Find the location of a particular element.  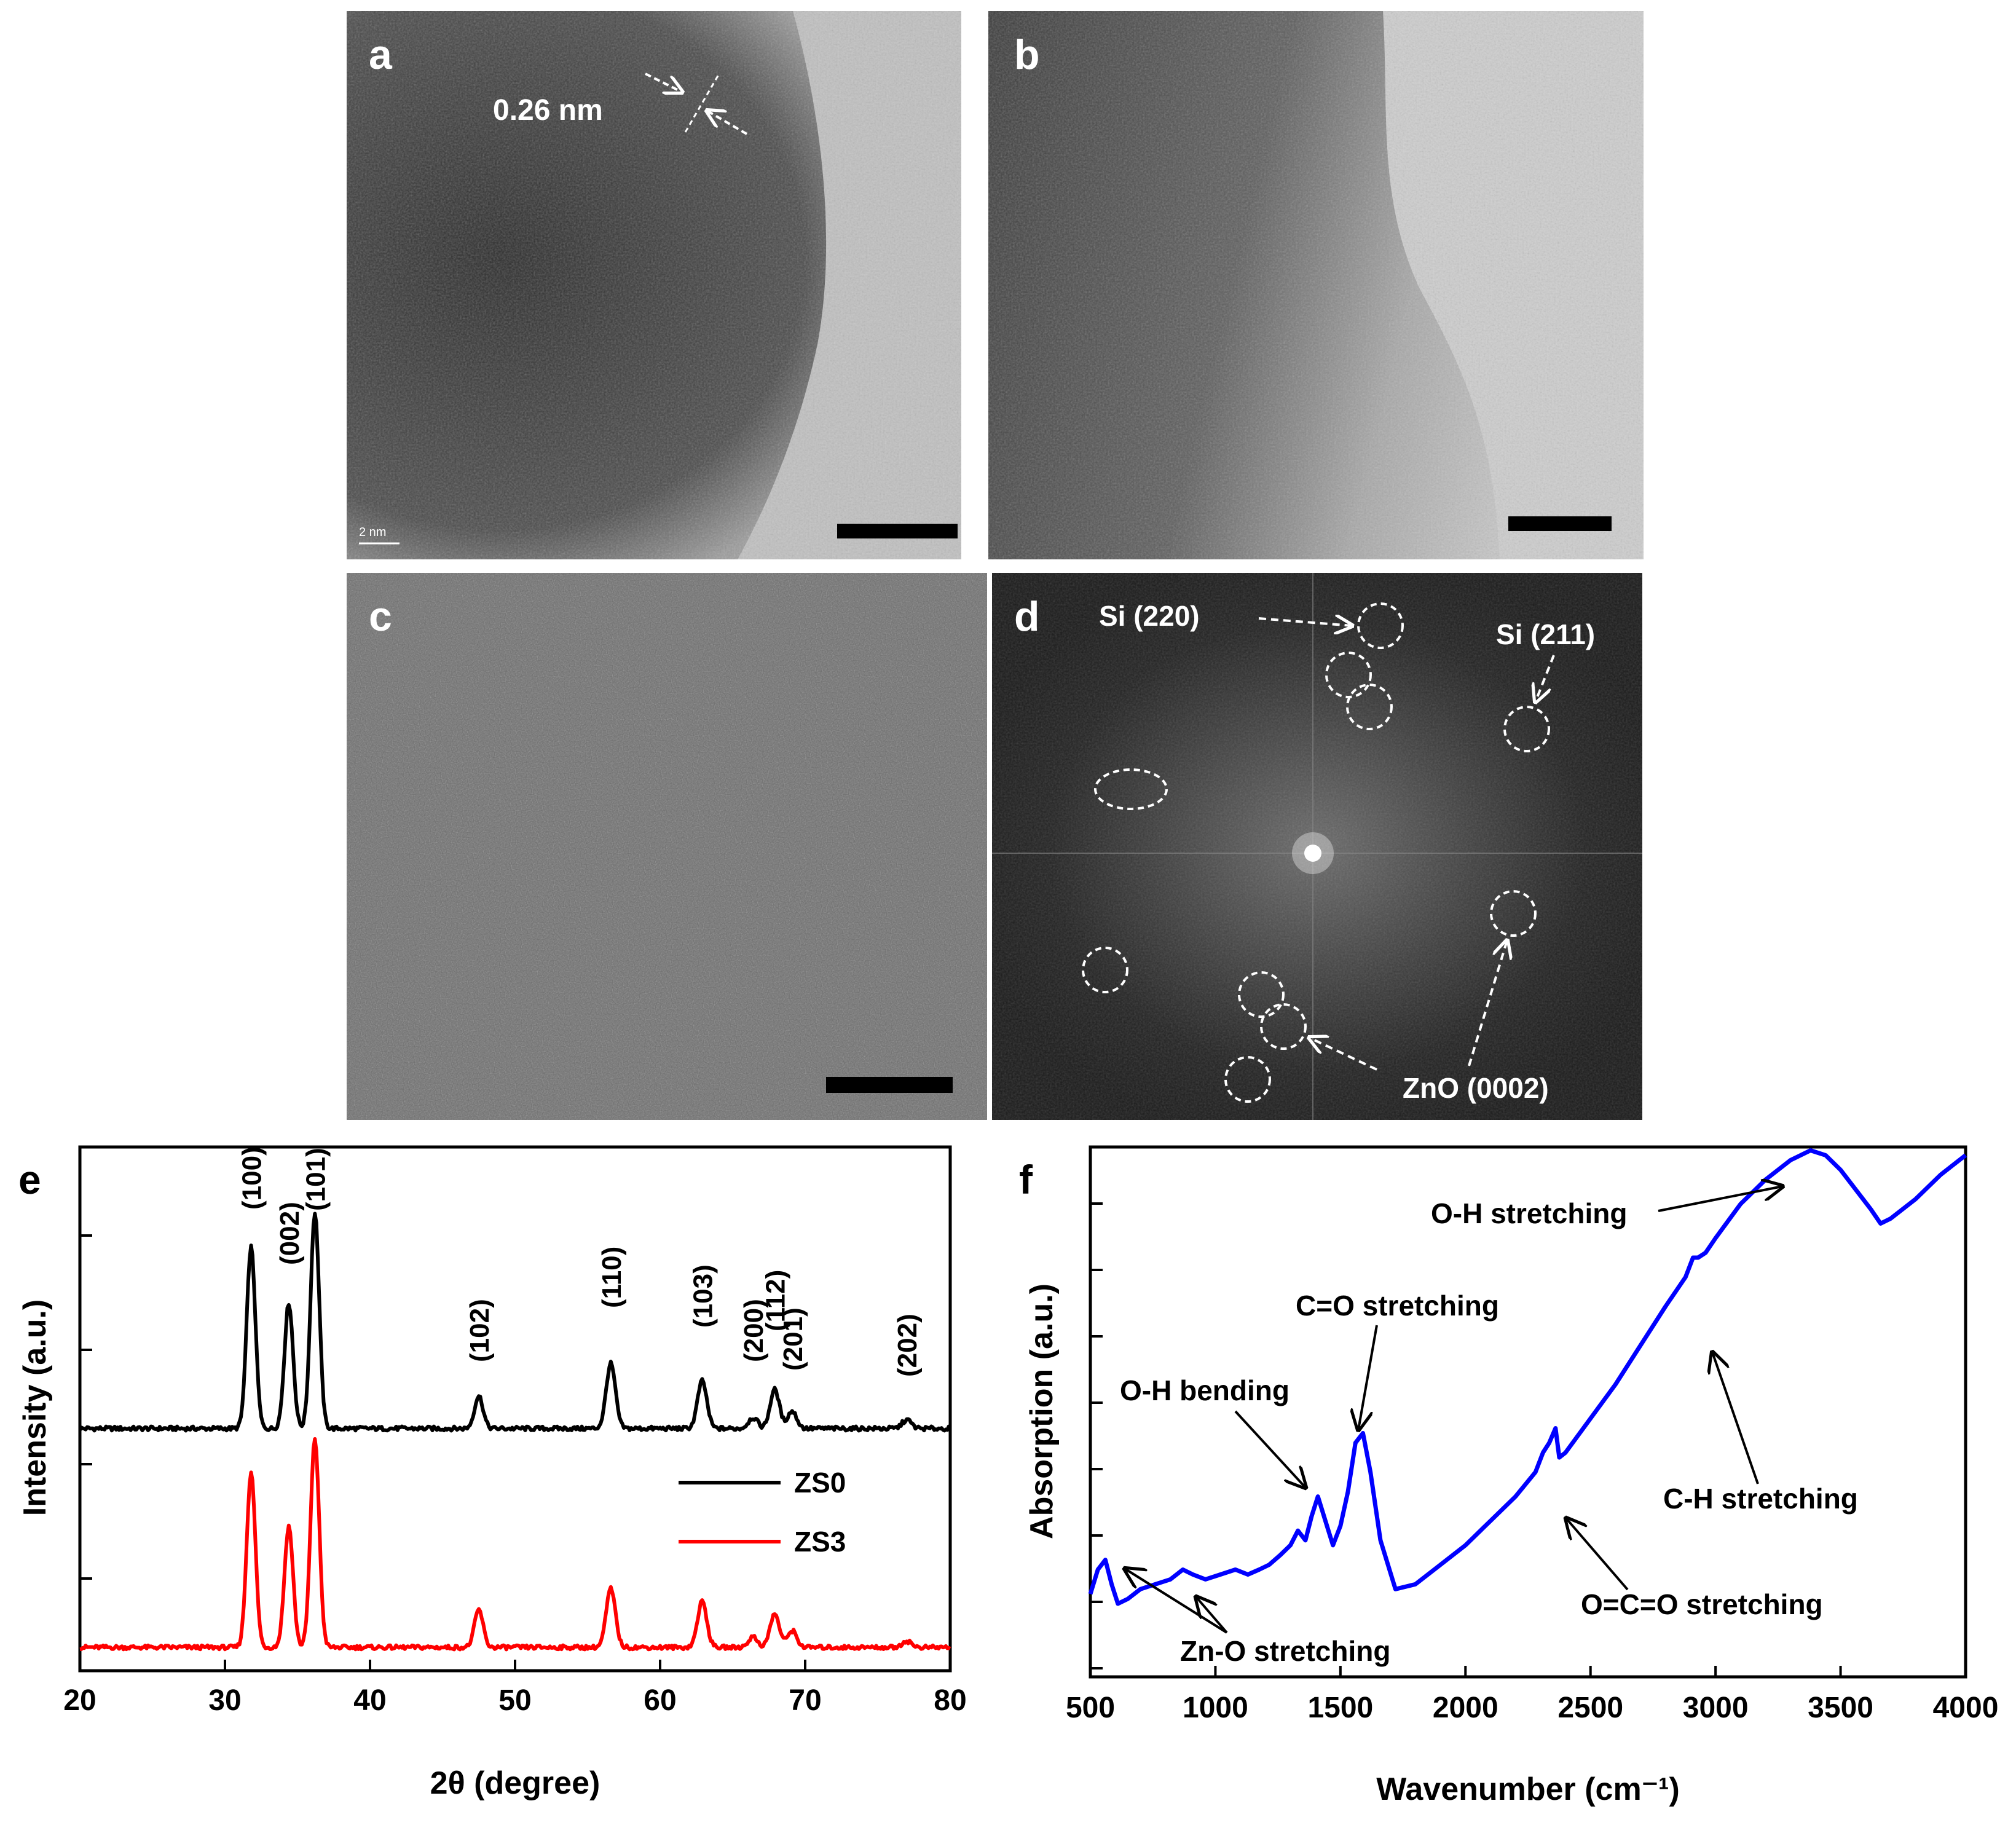

panel-c-letter: c is located at coordinates (380, 616).